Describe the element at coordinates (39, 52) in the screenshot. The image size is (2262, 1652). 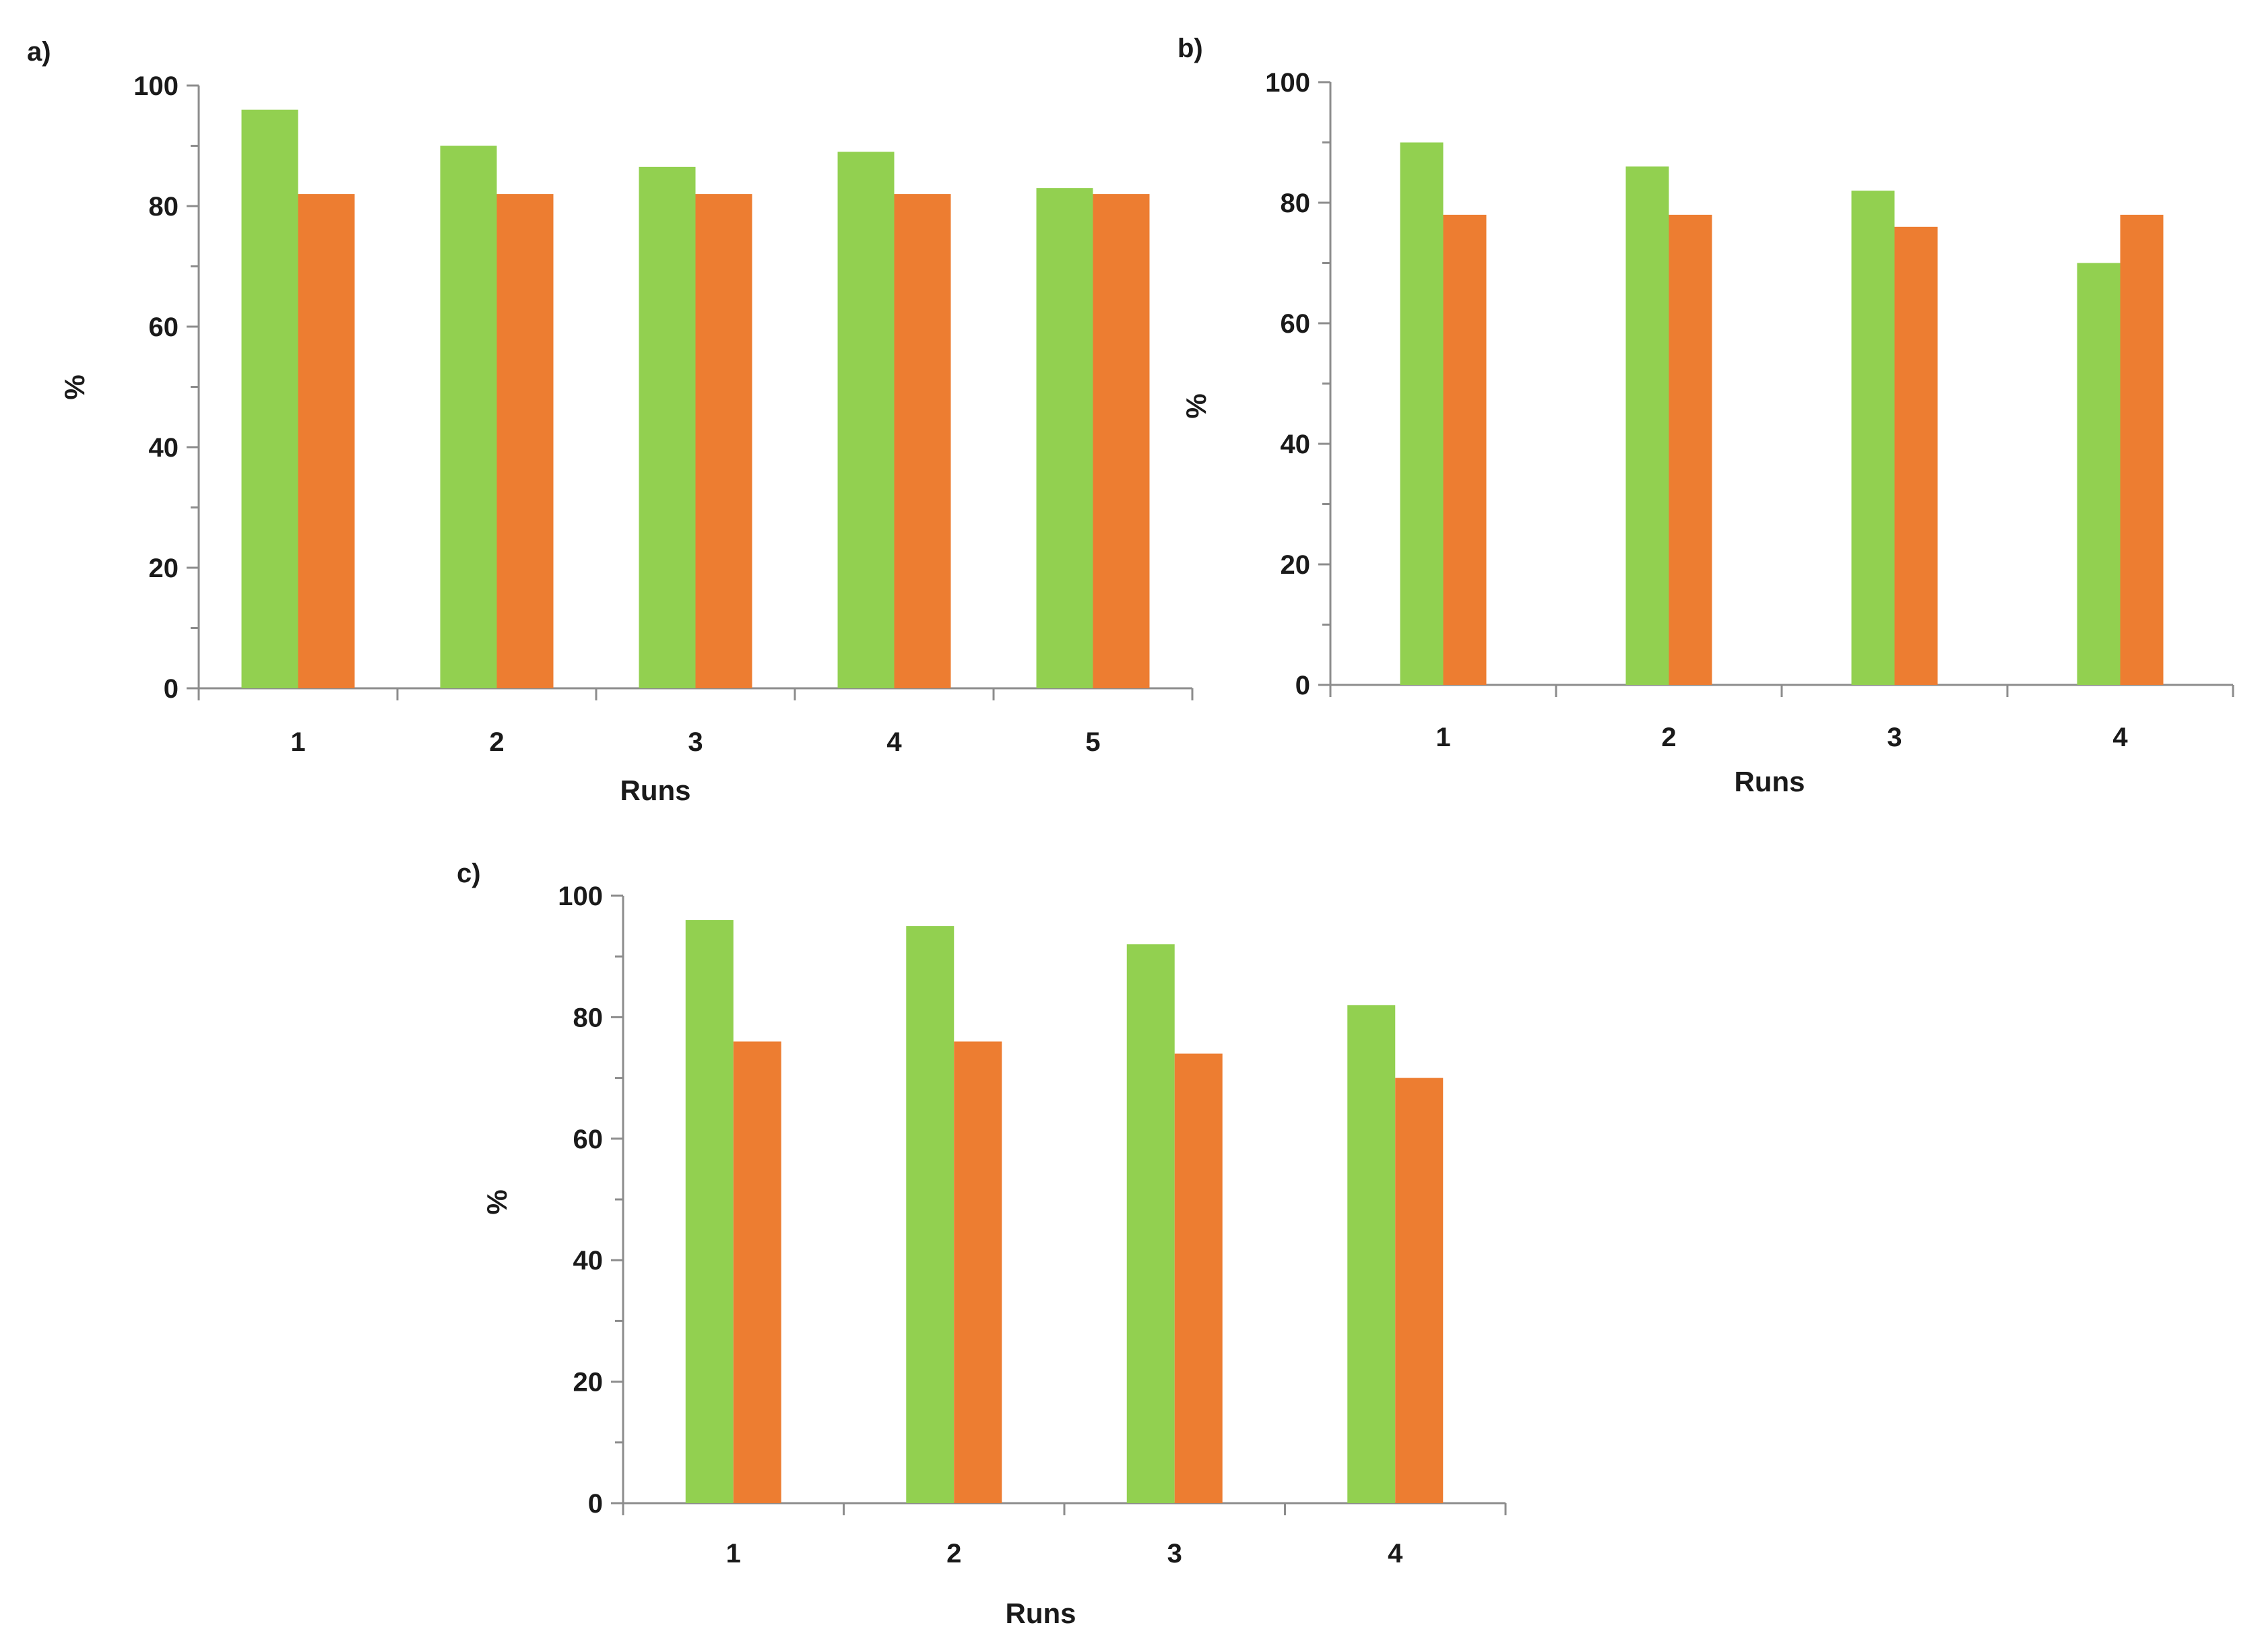
I see `panel-label: a)` at that location.